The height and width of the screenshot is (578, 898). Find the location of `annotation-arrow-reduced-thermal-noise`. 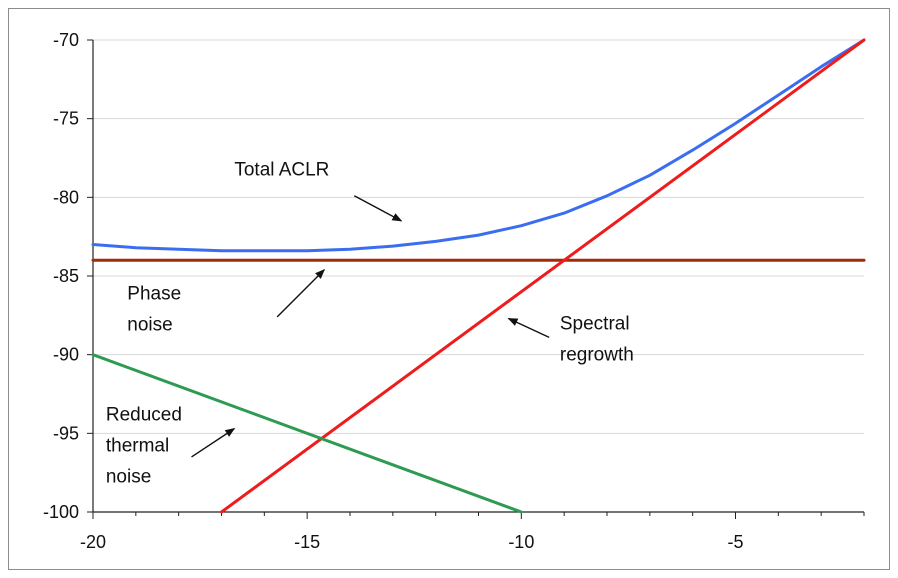

annotation-arrow-reduced-thermal-noise is located at coordinates (213, 443).